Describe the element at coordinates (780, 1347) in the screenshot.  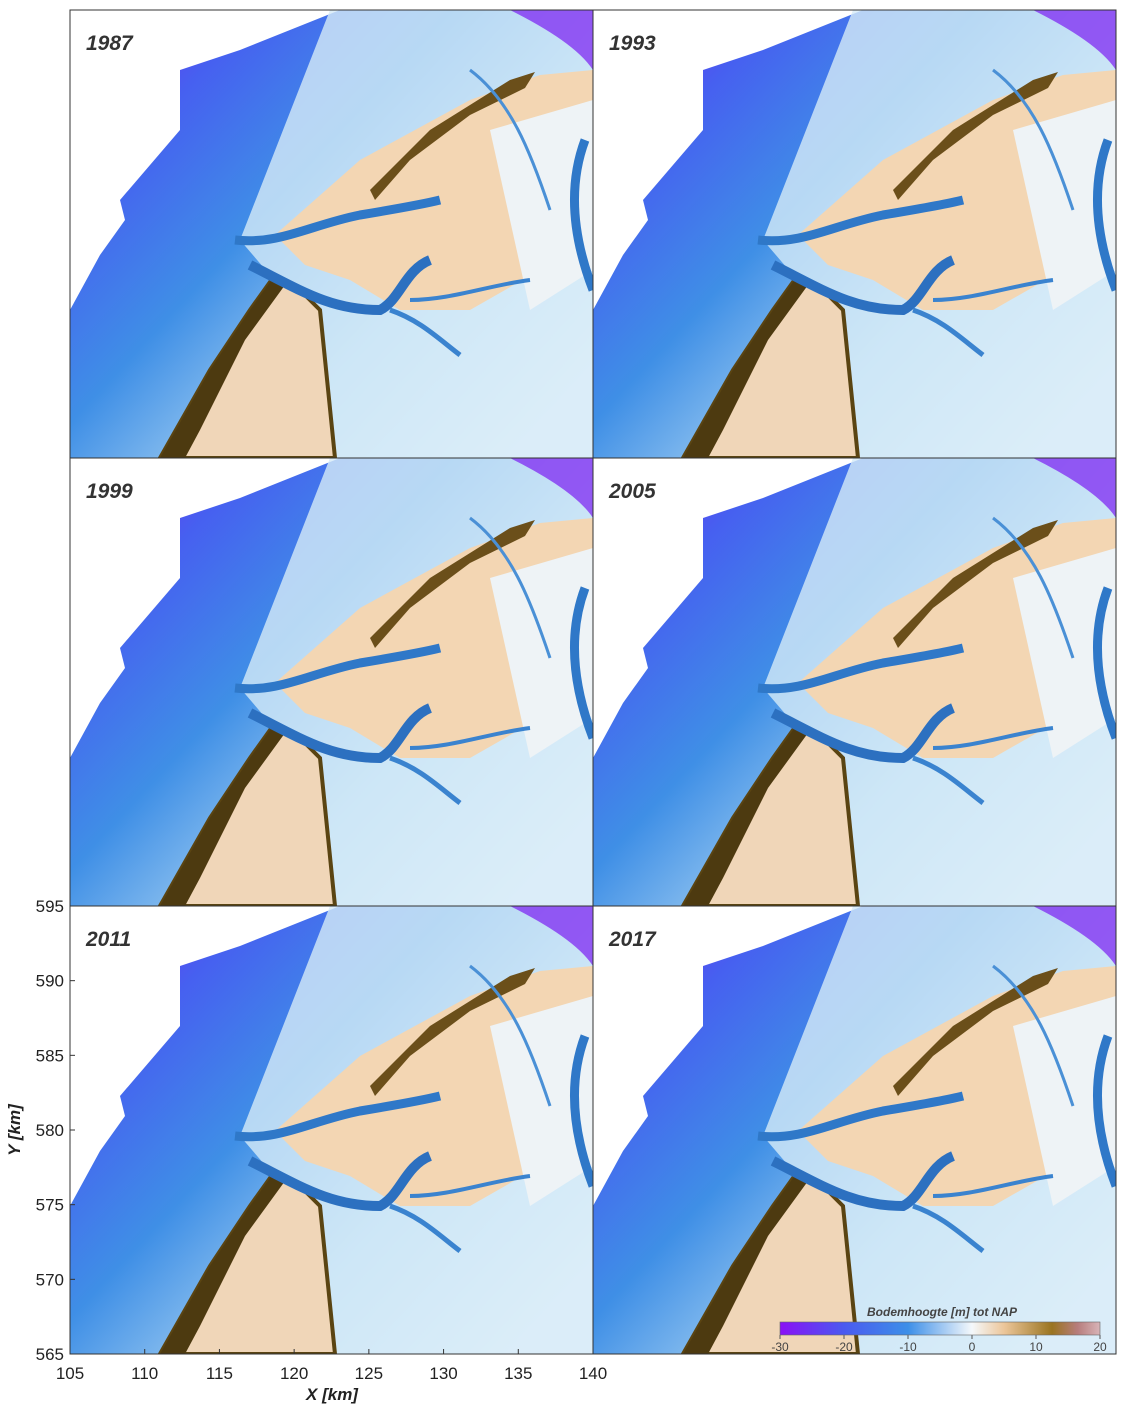
I see `colorbar-tick-label: -30` at that location.